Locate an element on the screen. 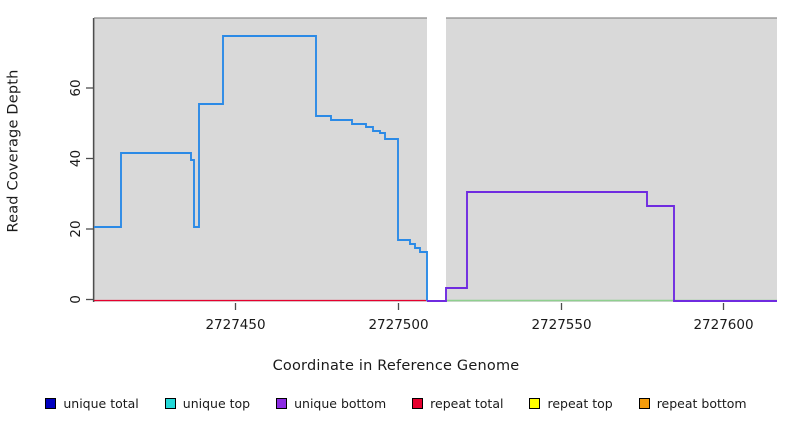 The height and width of the screenshot is (432, 792). legend-item-repeat-top: repeat top is located at coordinates (571, 403).